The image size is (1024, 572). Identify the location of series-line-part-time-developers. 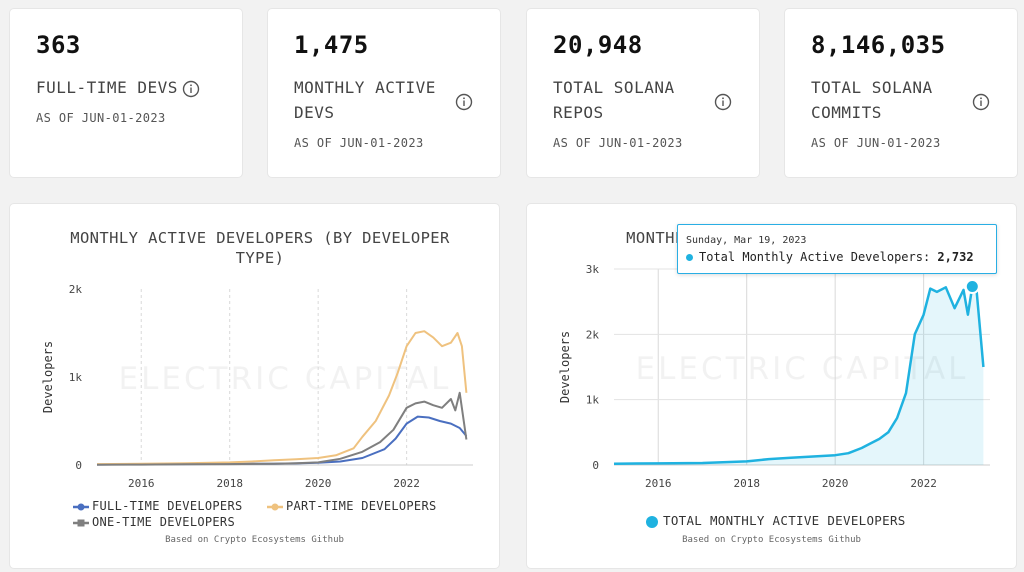
(282, 398).